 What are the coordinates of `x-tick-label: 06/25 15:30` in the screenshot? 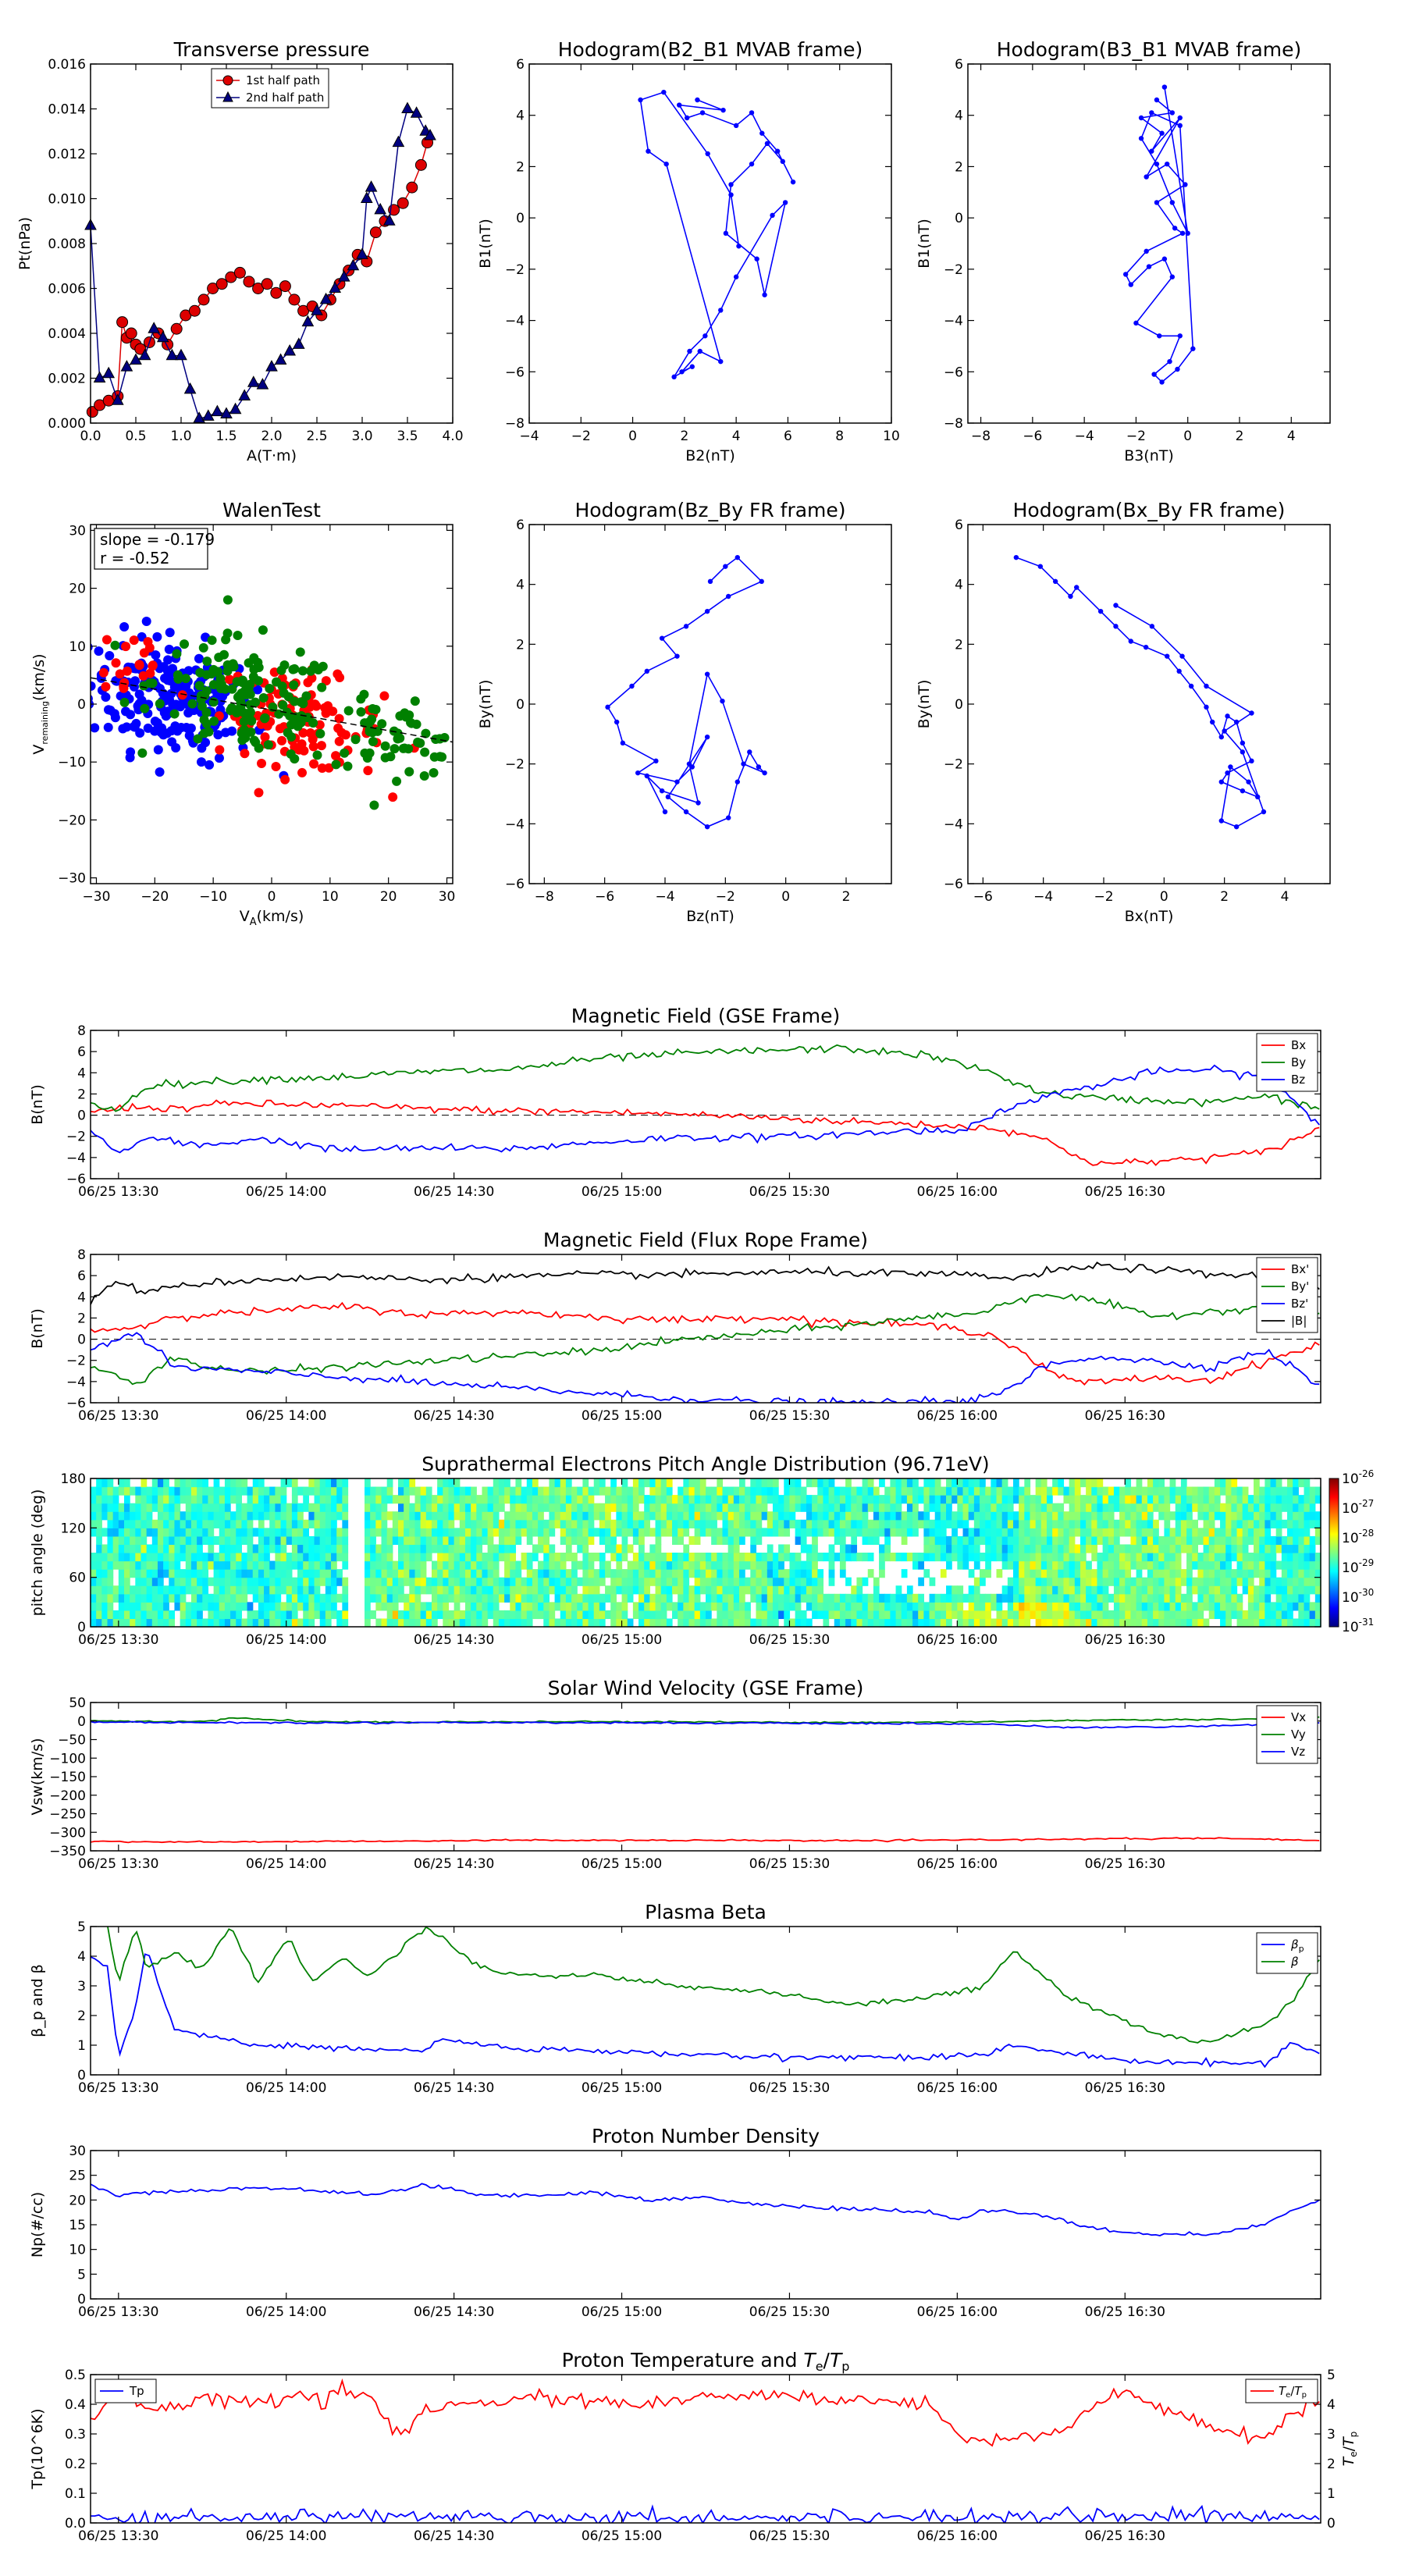 It's located at (789, 1192).